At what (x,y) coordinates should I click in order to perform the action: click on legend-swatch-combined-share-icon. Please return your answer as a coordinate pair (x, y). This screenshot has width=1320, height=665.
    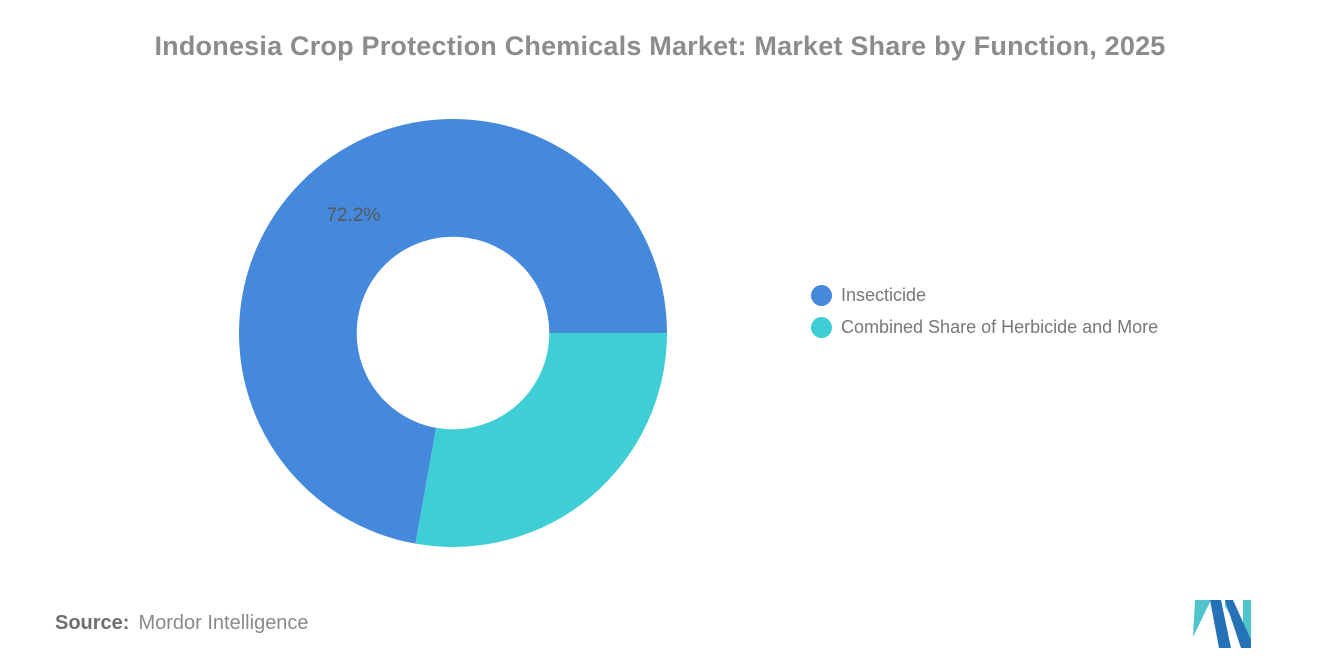
    Looking at the image, I should click on (821, 327).